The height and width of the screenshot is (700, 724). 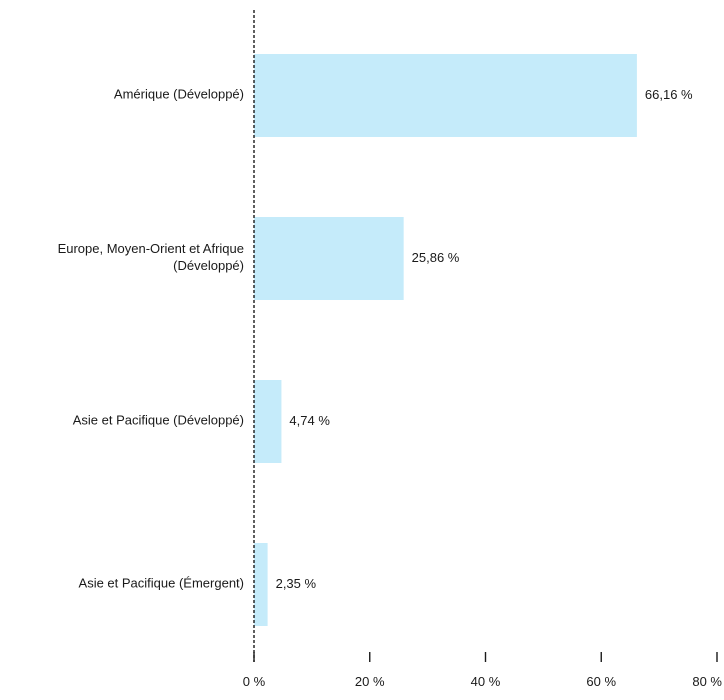 I want to click on data-label-1: 25,86 %, so click(x=436, y=257).